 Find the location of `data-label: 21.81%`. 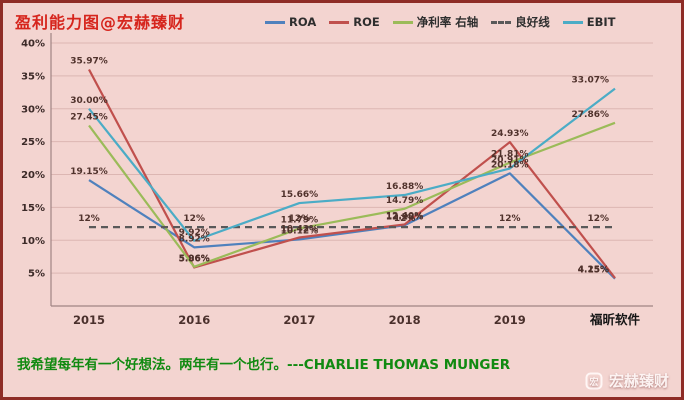

data-label: 21.81% is located at coordinates (510, 155).